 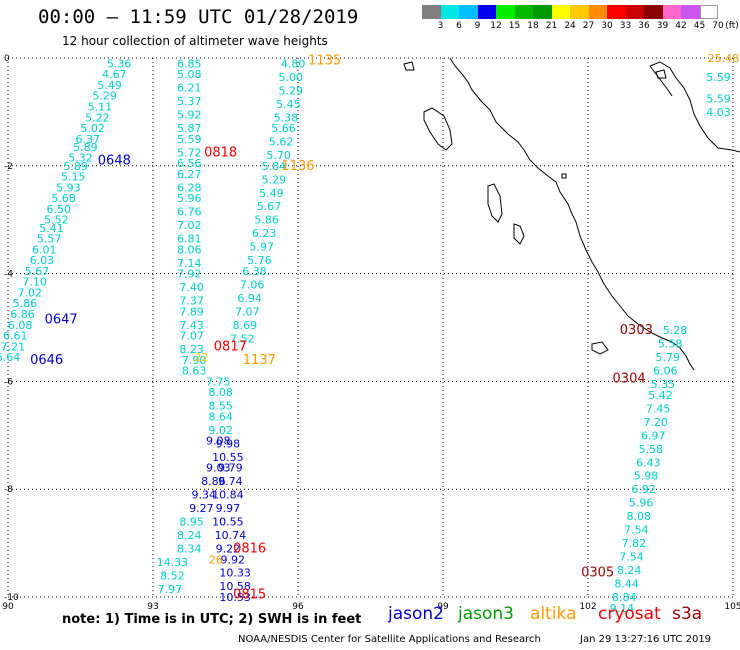 I want to click on wave-height-value: 6.97, so click(x=653, y=435).